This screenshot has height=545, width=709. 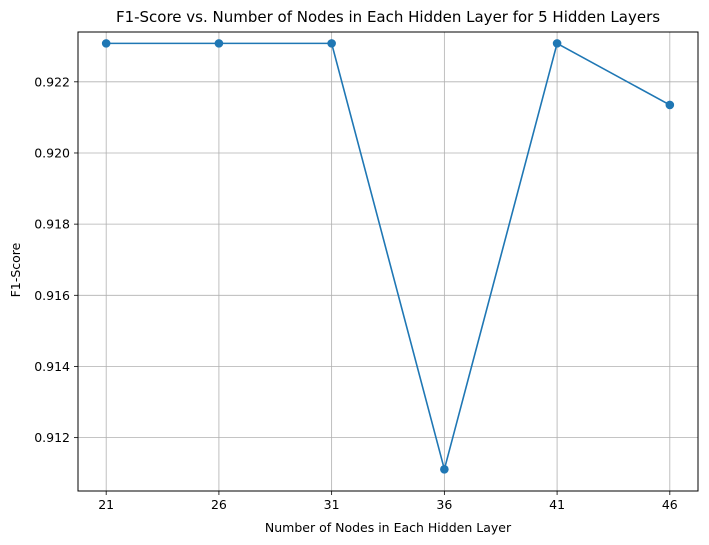 What do you see at coordinates (106, 504) in the screenshot?
I see `x-tick-label: 21` at bounding box center [106, 504].